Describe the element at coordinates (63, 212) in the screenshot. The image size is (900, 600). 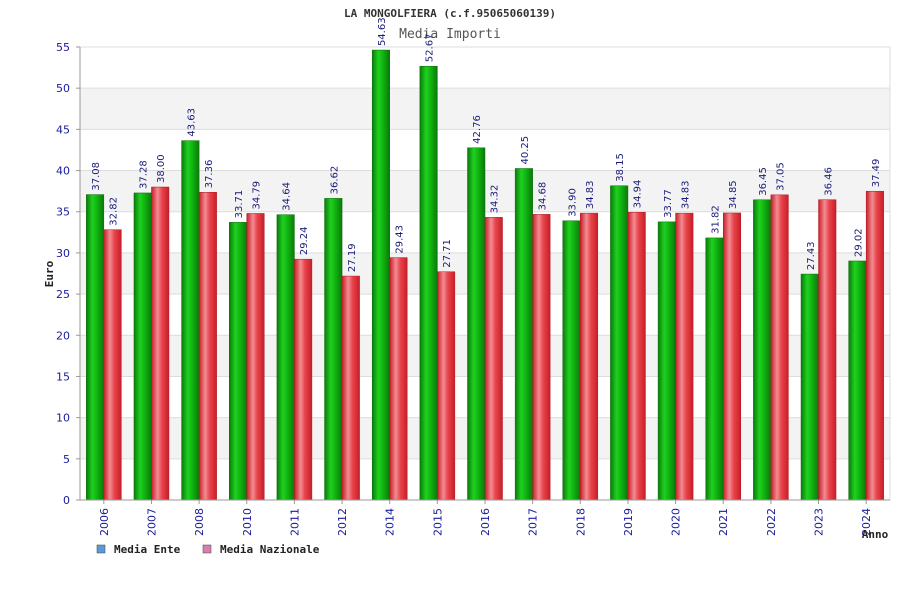
I see `y-tick-label: 35` at that location.